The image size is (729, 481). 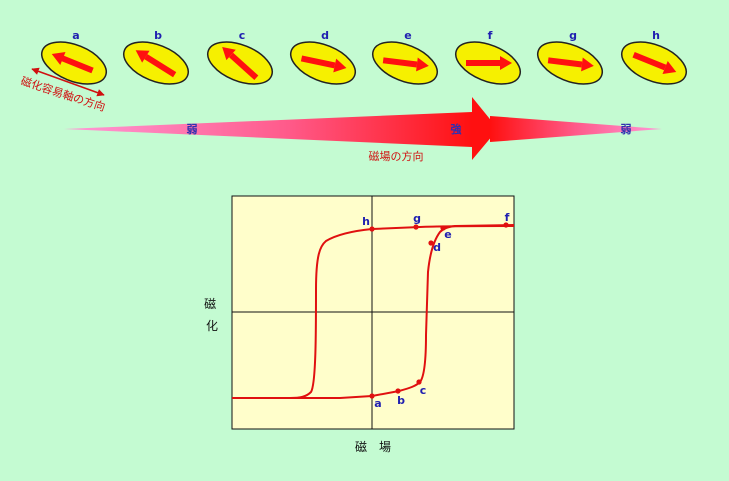 I want to click on domain-f, so click(x=488, y=63).